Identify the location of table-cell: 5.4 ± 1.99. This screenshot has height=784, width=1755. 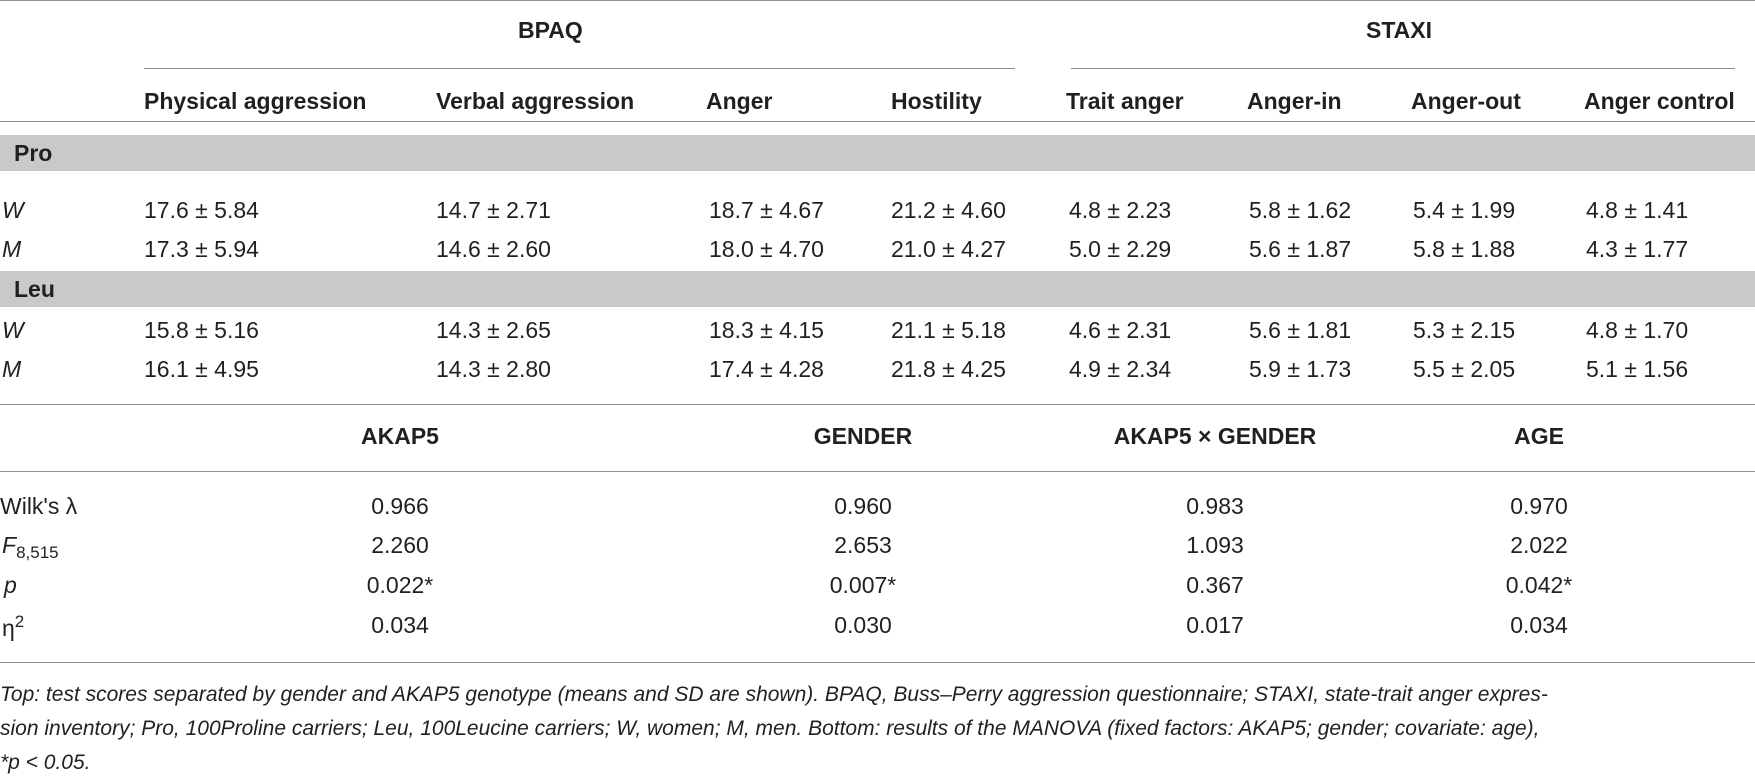
(1464, 210).